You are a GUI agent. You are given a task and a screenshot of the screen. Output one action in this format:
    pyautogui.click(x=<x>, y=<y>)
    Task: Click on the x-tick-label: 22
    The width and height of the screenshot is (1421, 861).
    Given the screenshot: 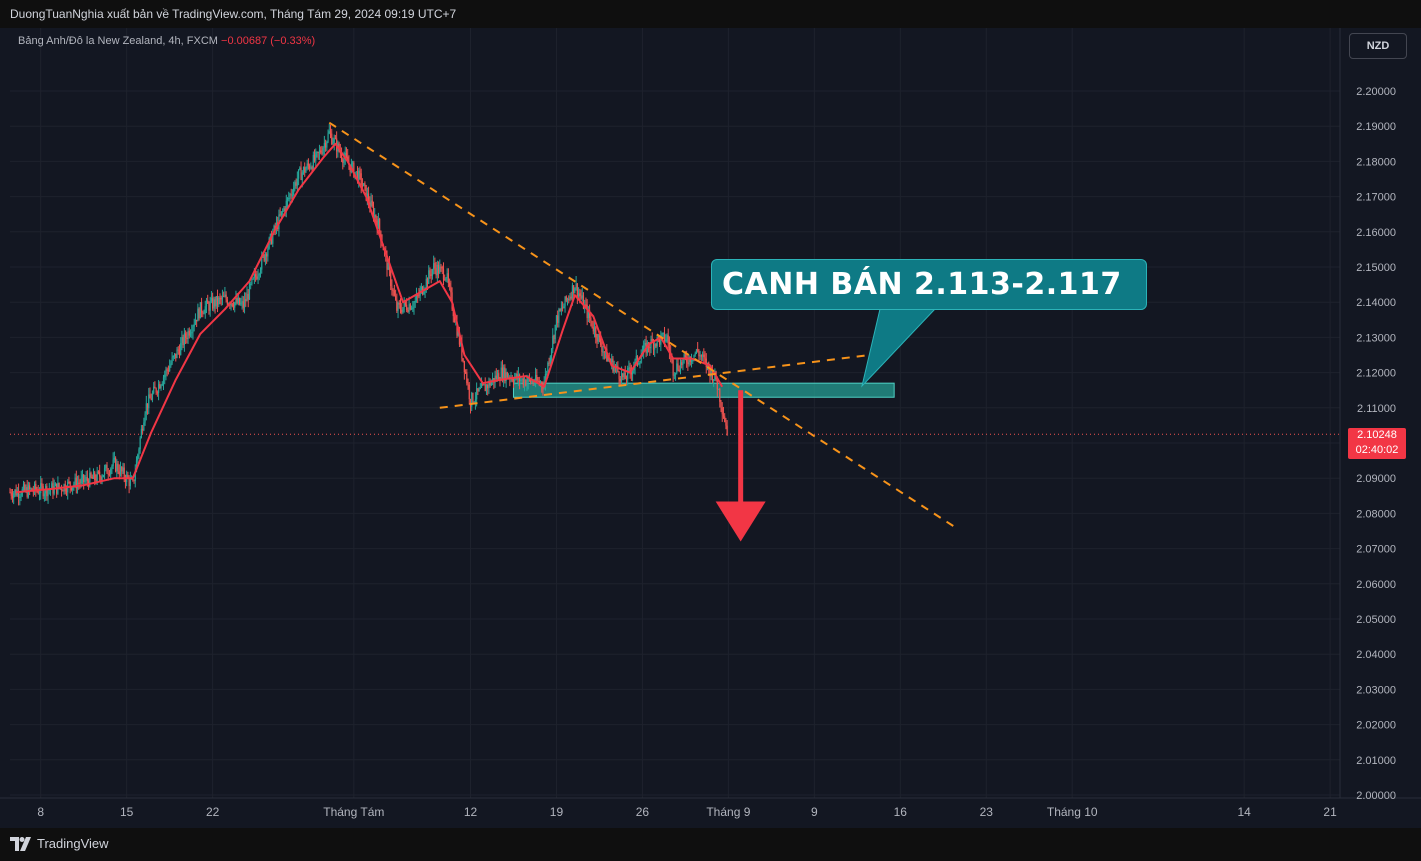 What is the action you would take?
    pyautogui.click(x=213, y=812)
    